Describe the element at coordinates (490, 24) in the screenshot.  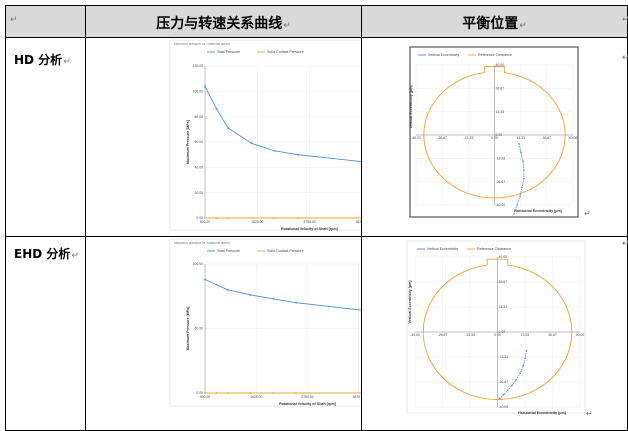
I see `header-equilibrium-position: 平衡位置` at that location.